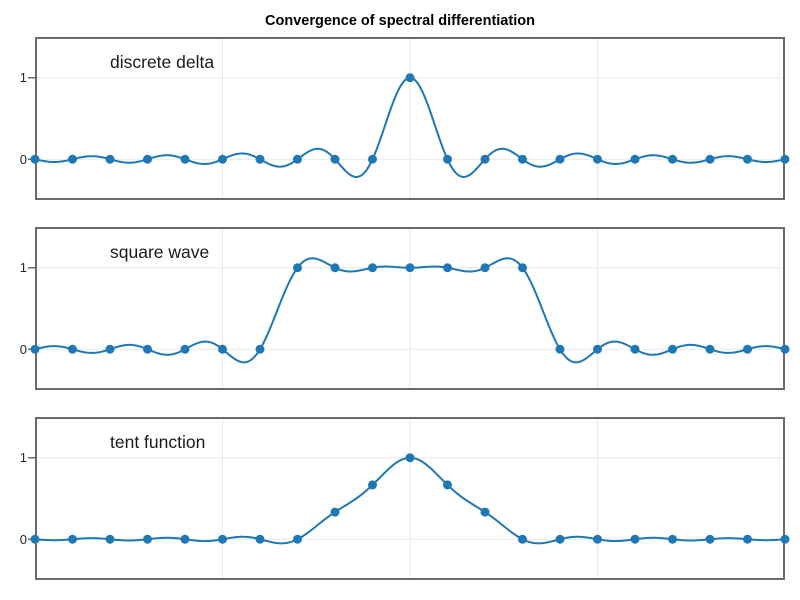 The height and width of the screenshot is (600, 800). I want to click on subplot-label-square-wave: square wave, so click(160, 252).